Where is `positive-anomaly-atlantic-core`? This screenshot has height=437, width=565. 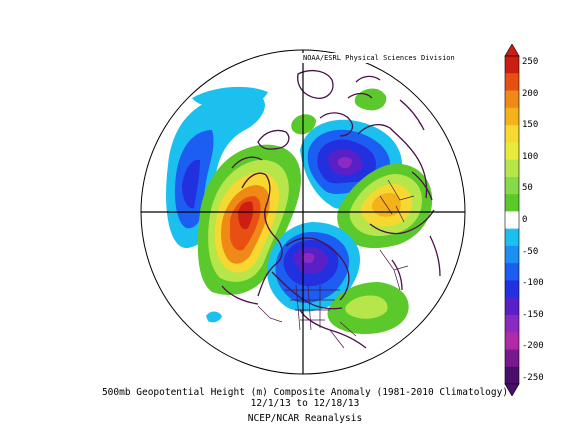
positive-anomaly-atlantic-core is located at coordinates (366, 307).